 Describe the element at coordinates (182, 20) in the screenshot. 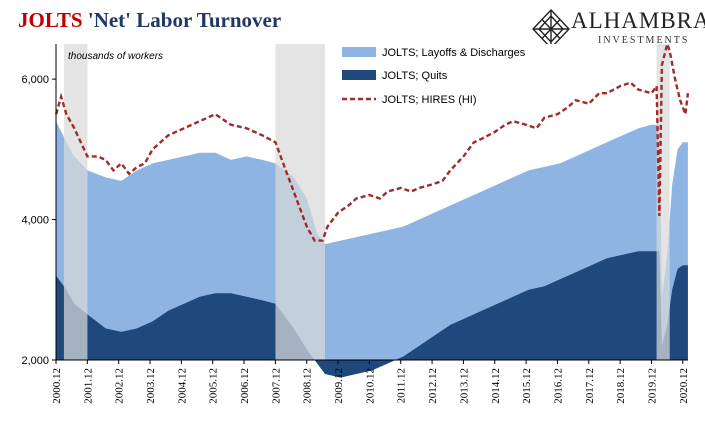

I see `chart-title-main: 'Net' Labor Turnover` at that location.